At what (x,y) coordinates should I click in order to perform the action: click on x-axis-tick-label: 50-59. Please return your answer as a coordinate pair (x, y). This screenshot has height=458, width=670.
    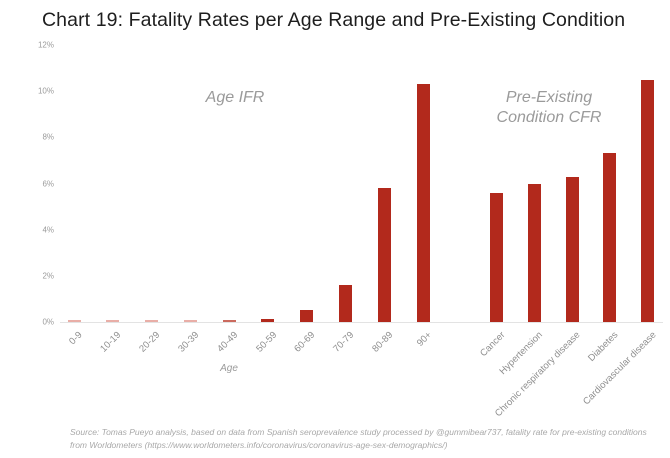
    Looking at the image, I should click on (266, 342).